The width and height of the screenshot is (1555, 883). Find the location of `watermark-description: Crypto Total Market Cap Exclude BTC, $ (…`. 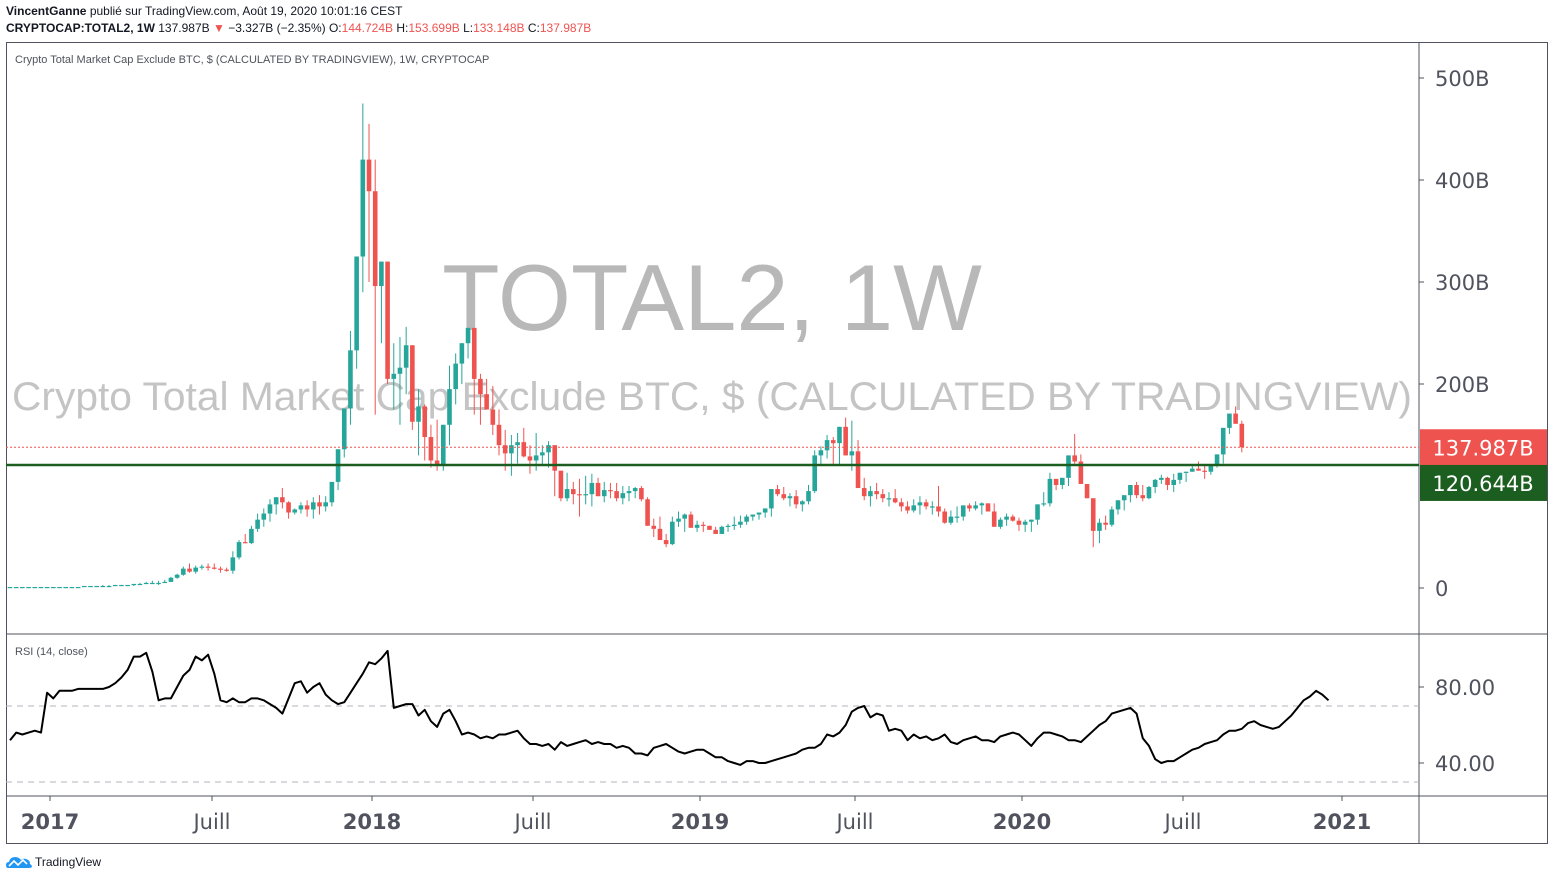

watermark-description: Crypto Total Market Cap Exclude BTC, $ (… is located at coordinates (712, 397).